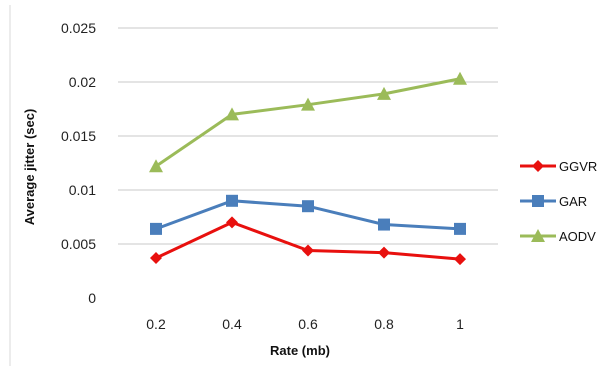 This screenshot has height=371, width=614. I want to click on x-tick-label: 0.4, so click(232, 324).